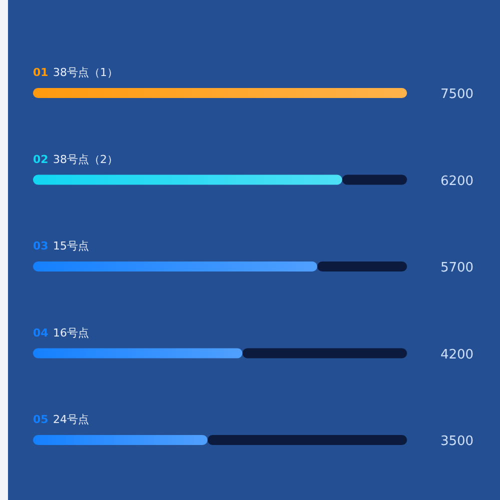 Image resolution: width=500 pixels, height=500 pixels. Describe the element at coordinates (457, 441) in the screenshot. I see `data-label: 3500` at that location.